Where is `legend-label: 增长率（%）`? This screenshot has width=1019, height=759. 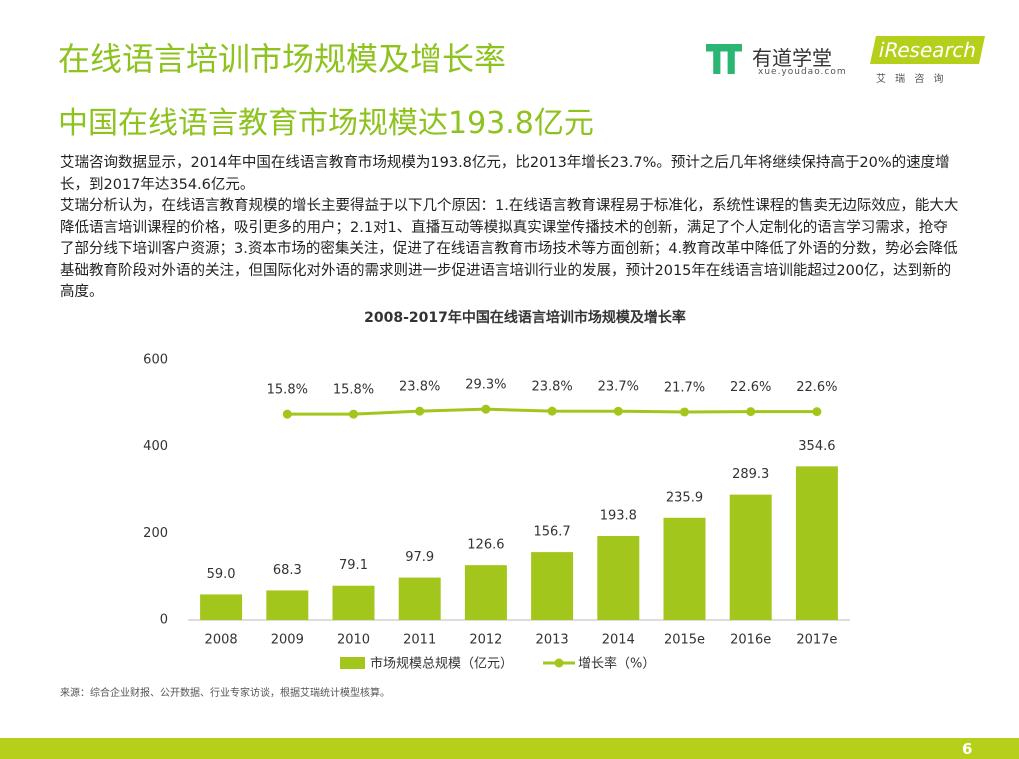
legend-label: 增长率（%） is located at coordinates (616, 664).